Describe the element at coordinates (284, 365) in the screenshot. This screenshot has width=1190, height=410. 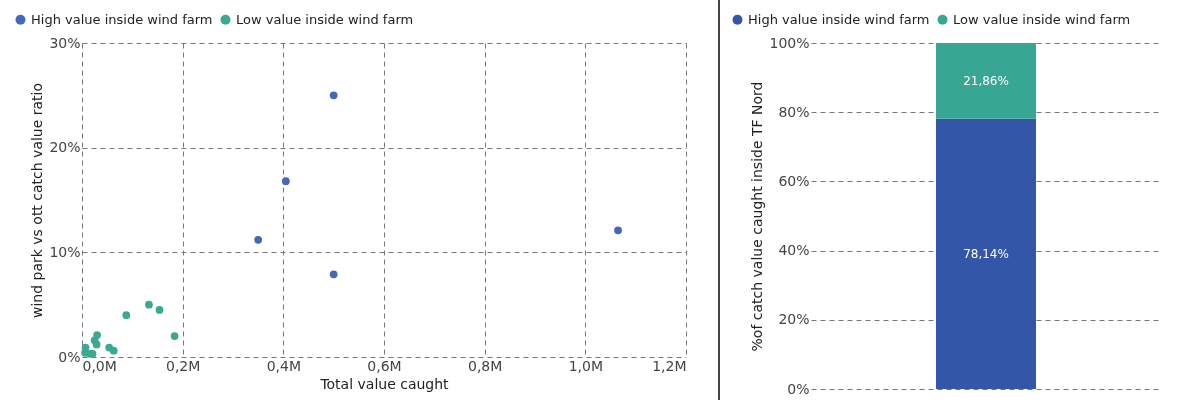
I see `x-tick-label: 0,4M` at that location.